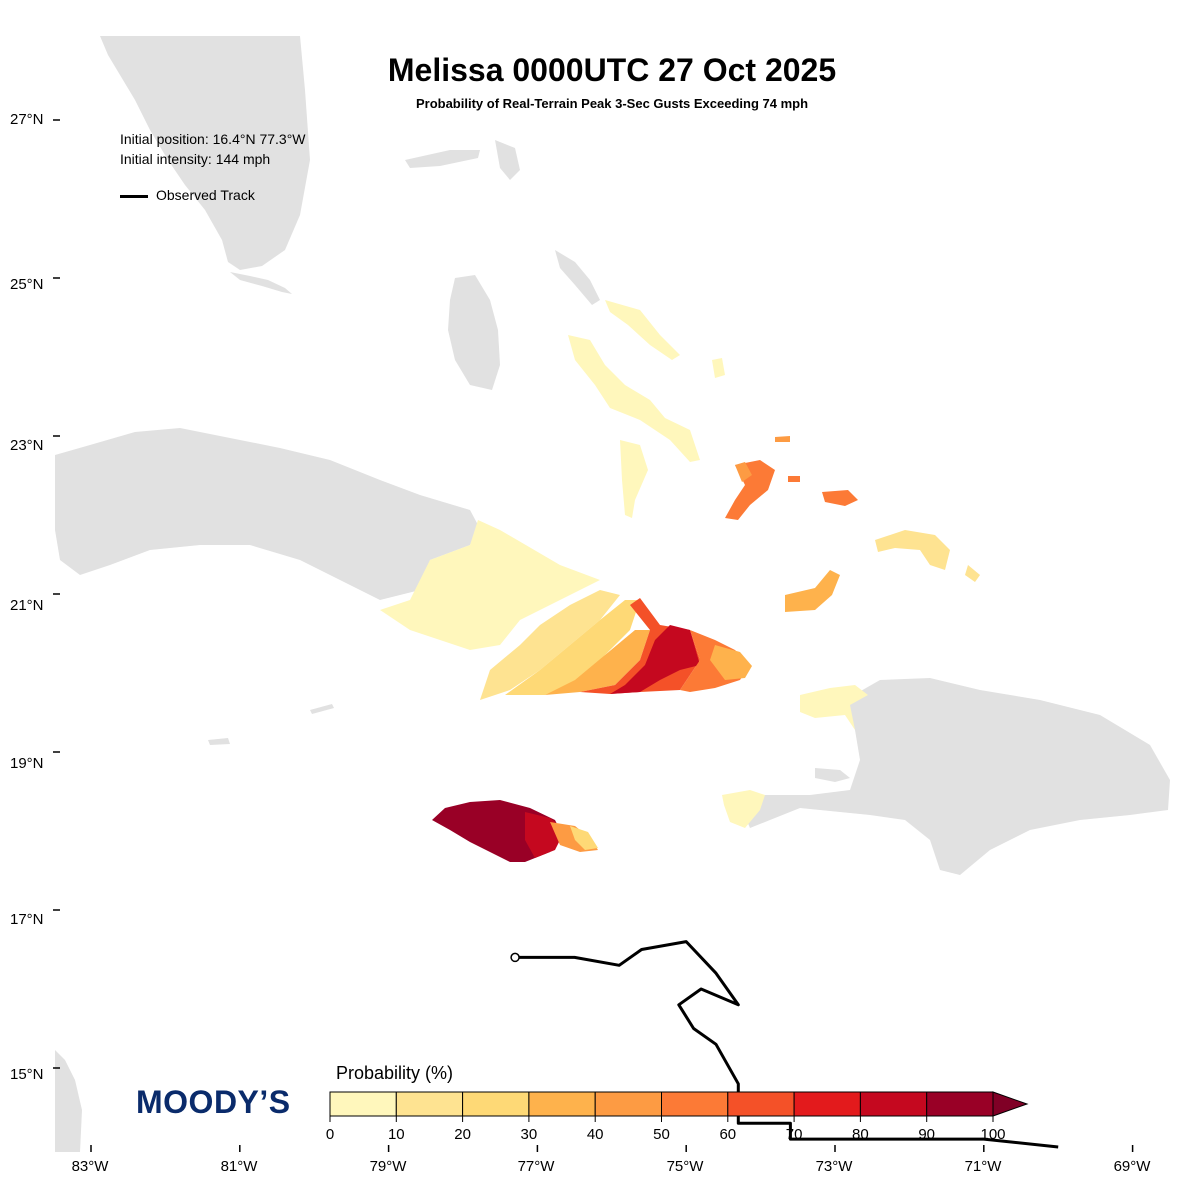 The width and height of the screenshot is (1200, 1200). I want to click on grand-bahama-land, so click(442, 159).